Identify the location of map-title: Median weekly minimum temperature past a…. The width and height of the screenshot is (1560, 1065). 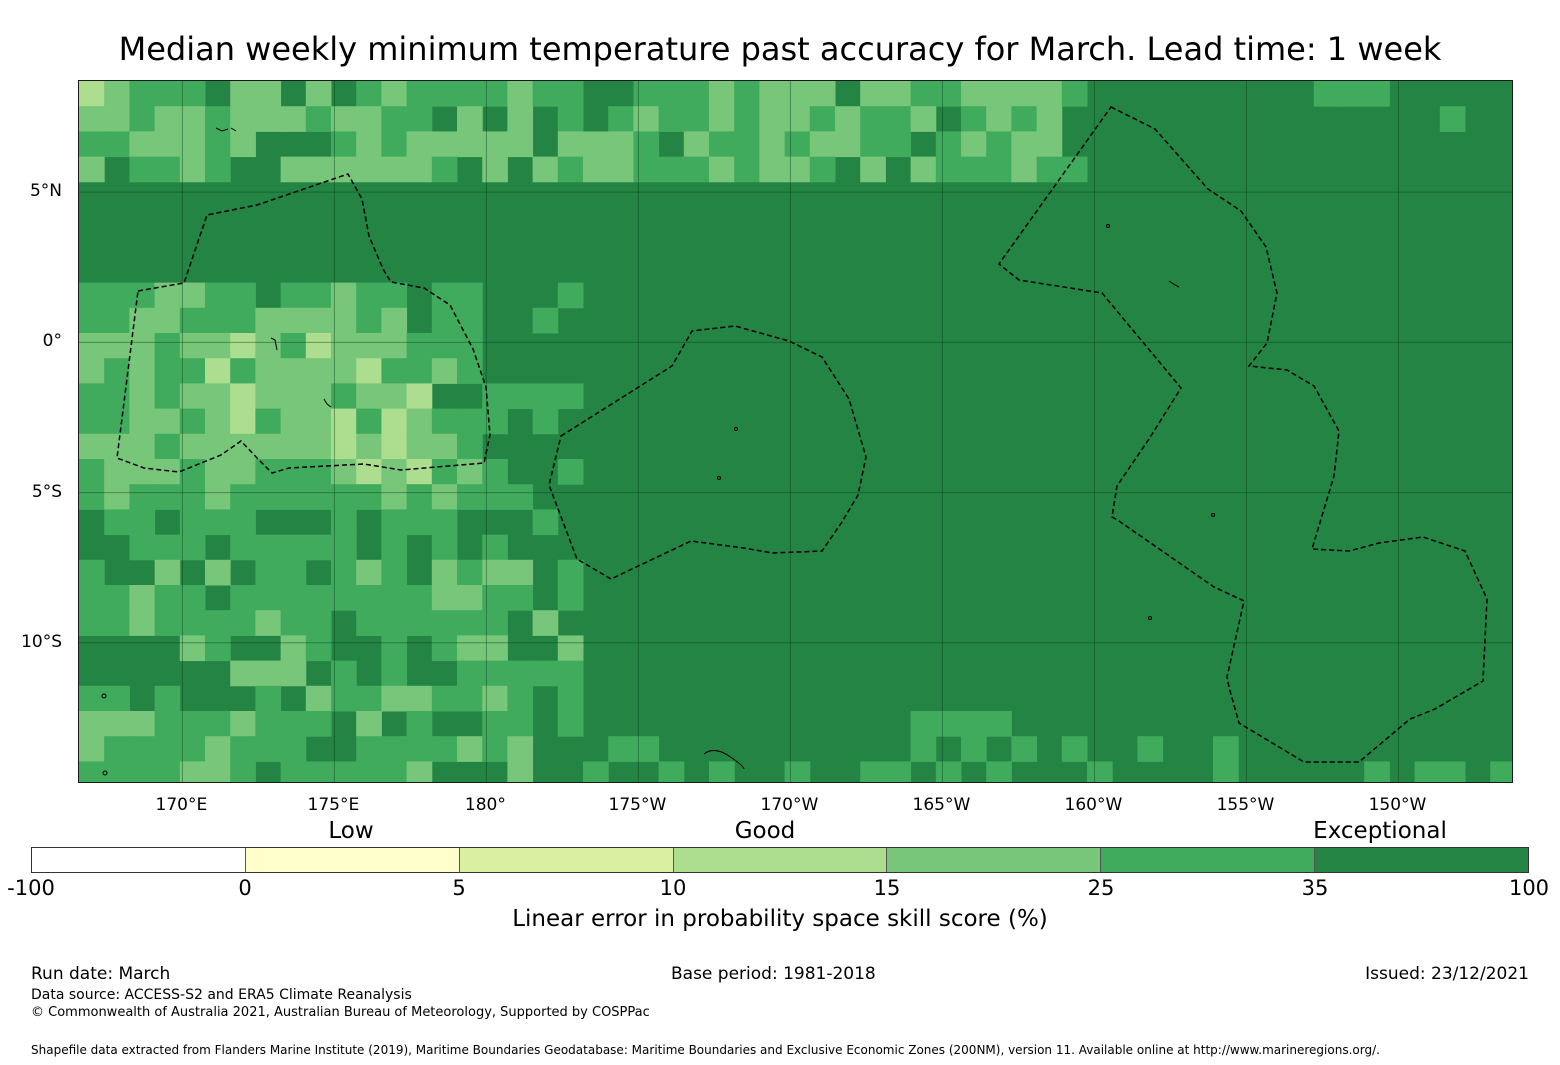
(780, 49).